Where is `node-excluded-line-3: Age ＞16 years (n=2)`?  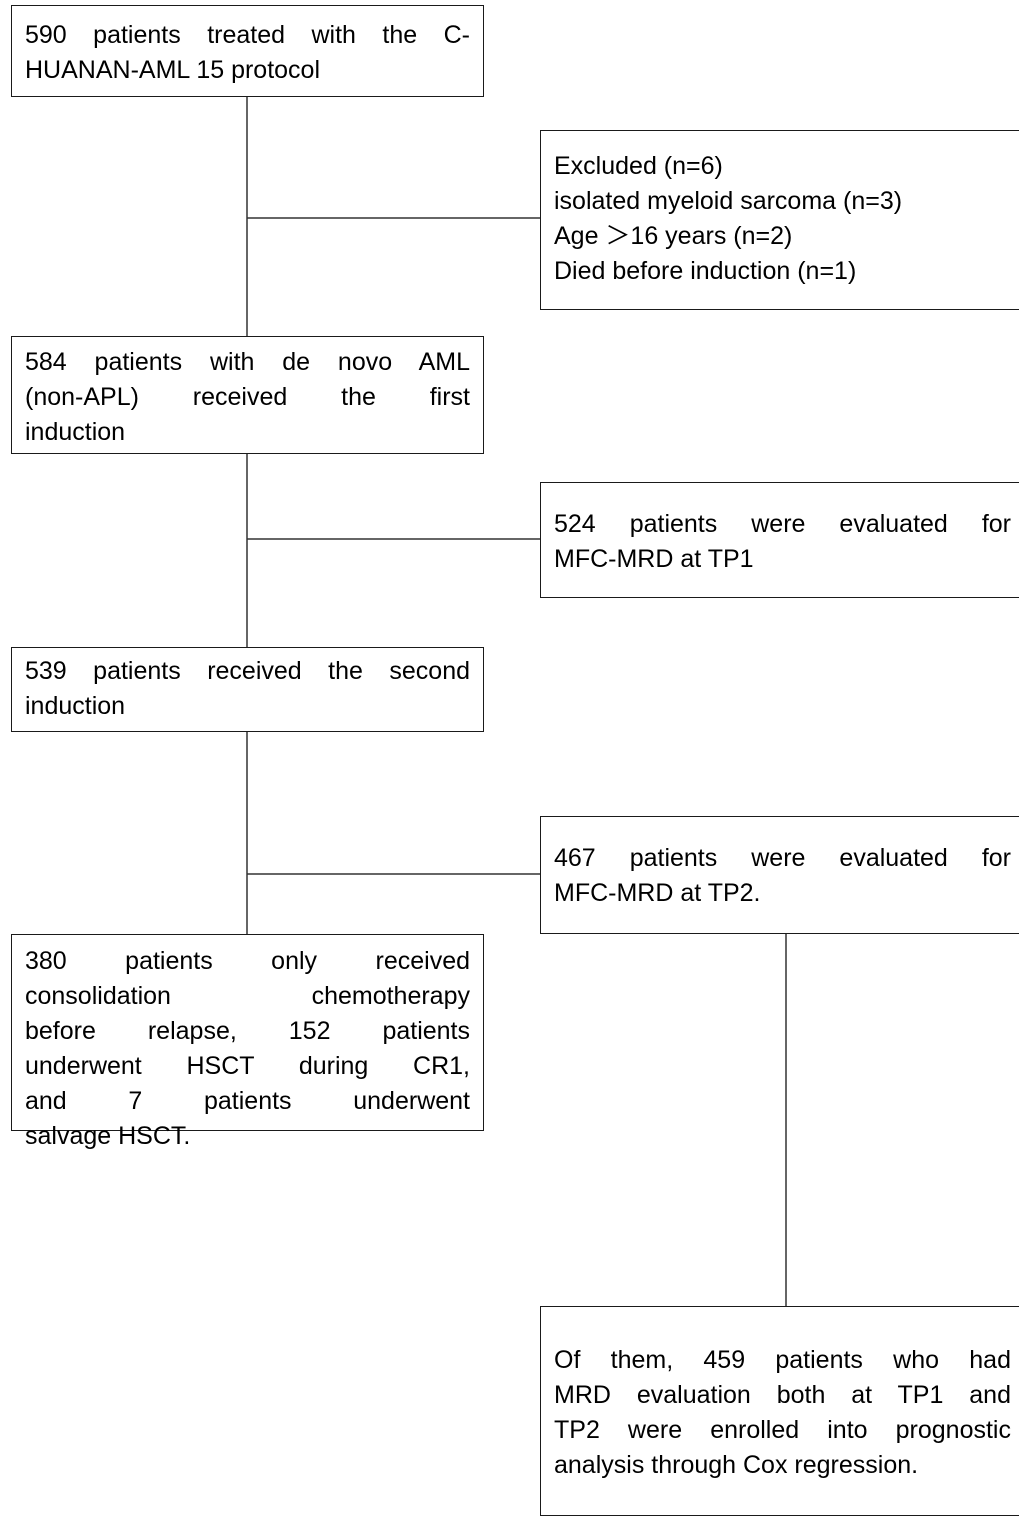 node-excluded-line-3: Age ＞16 years (n=2) is located at coordinates (673, 236).